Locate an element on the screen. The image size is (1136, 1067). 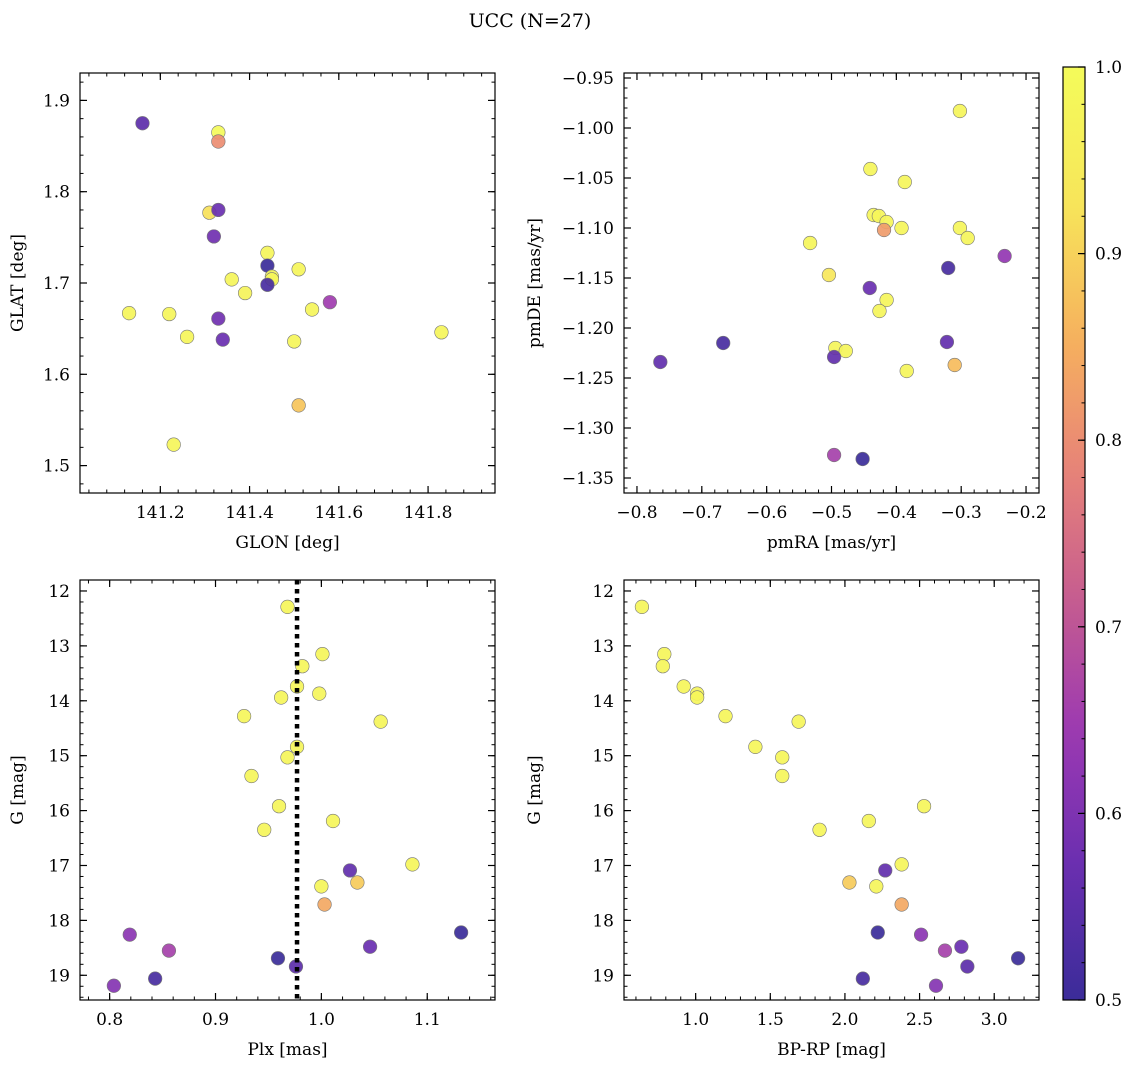
colorbar-tick-label: 0.5 is located at coordinates (1108, 1001).